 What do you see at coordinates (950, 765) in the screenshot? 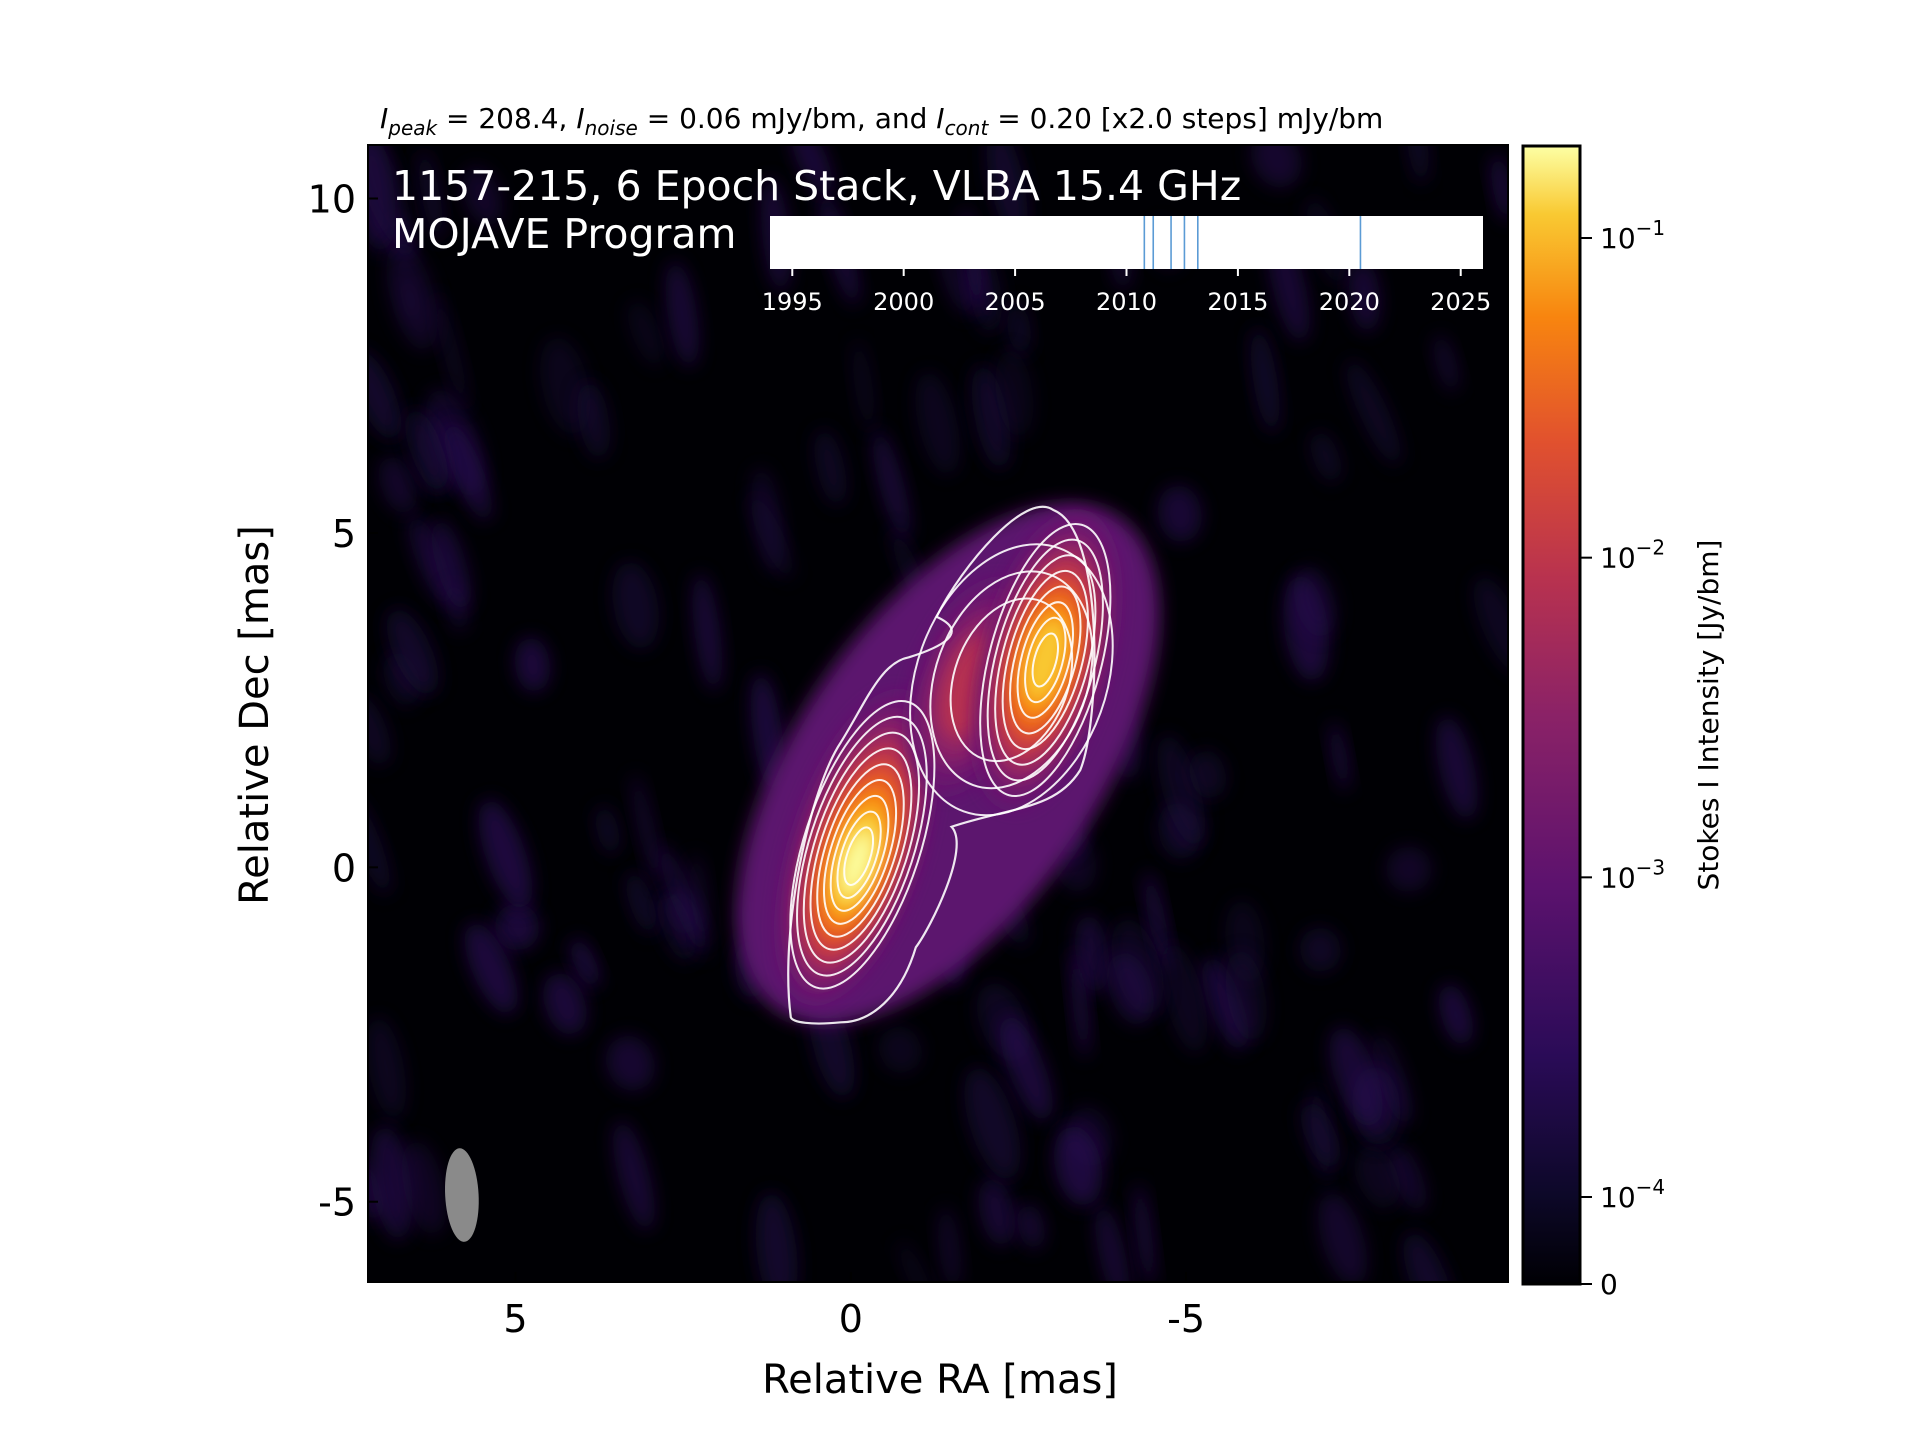
I see `contour-layer` at bounding box center [950, 765].